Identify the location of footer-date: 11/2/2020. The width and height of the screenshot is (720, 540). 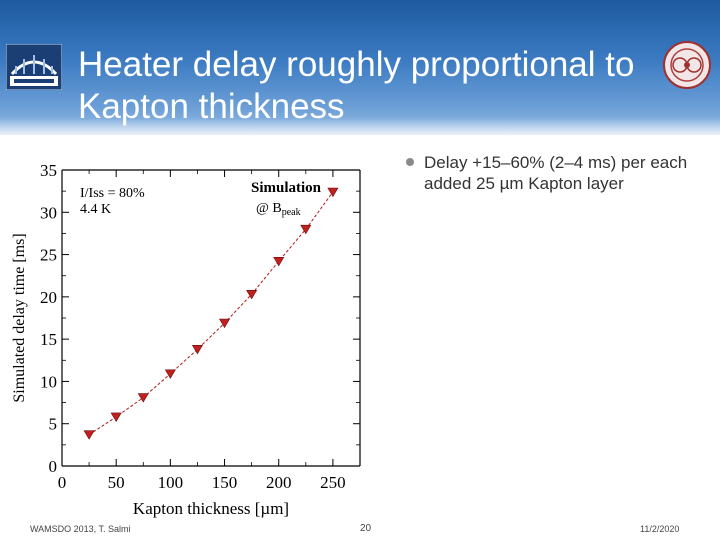
(660, 529).